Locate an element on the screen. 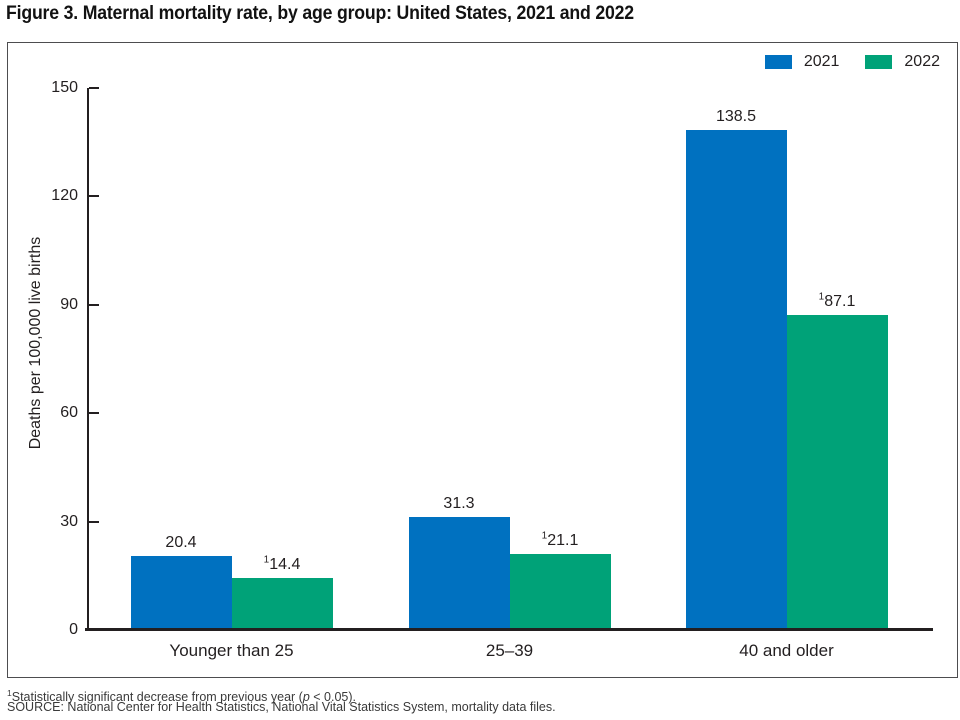  y-axis-line is located at coordinates (88, 359).